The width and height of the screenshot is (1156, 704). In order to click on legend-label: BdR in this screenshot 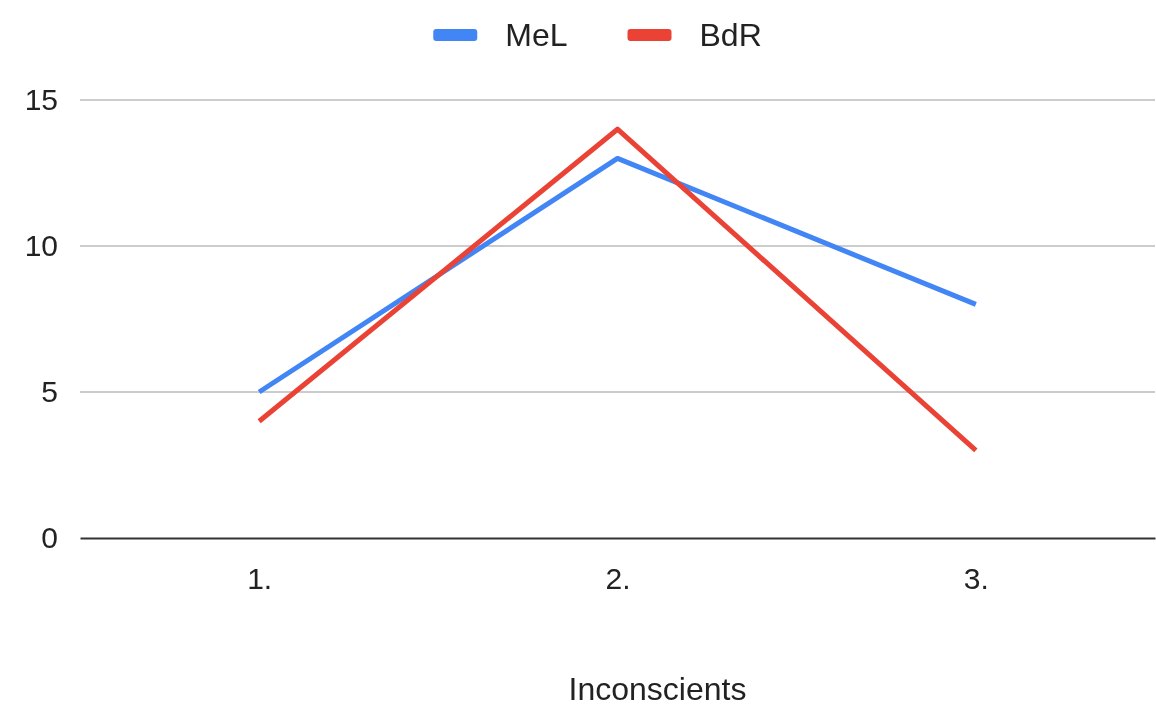, I will do `click(730, 35)`.